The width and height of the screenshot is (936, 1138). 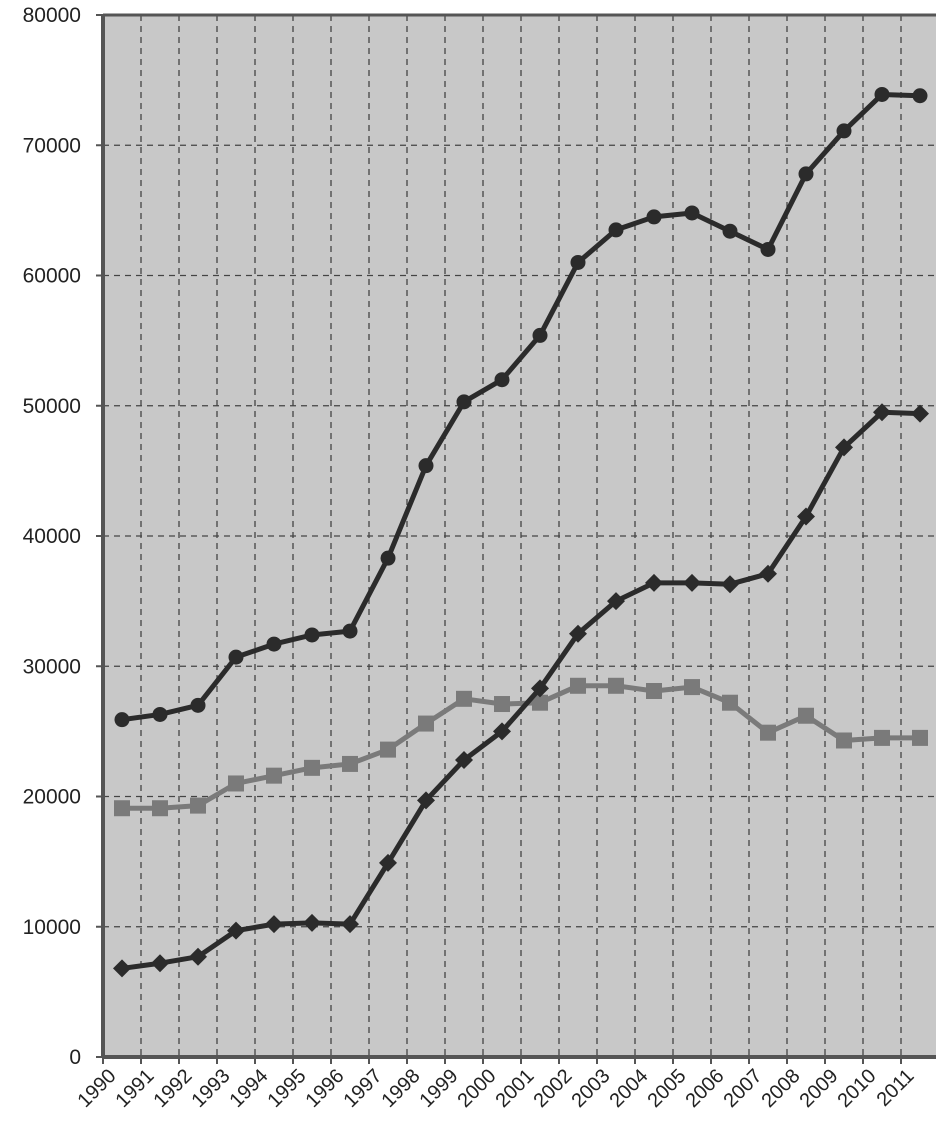 What do you see at coordinates (363, 1088) in the screenshot?
I see `x-tick-label: 1997` at bounding box center [363, 1088].